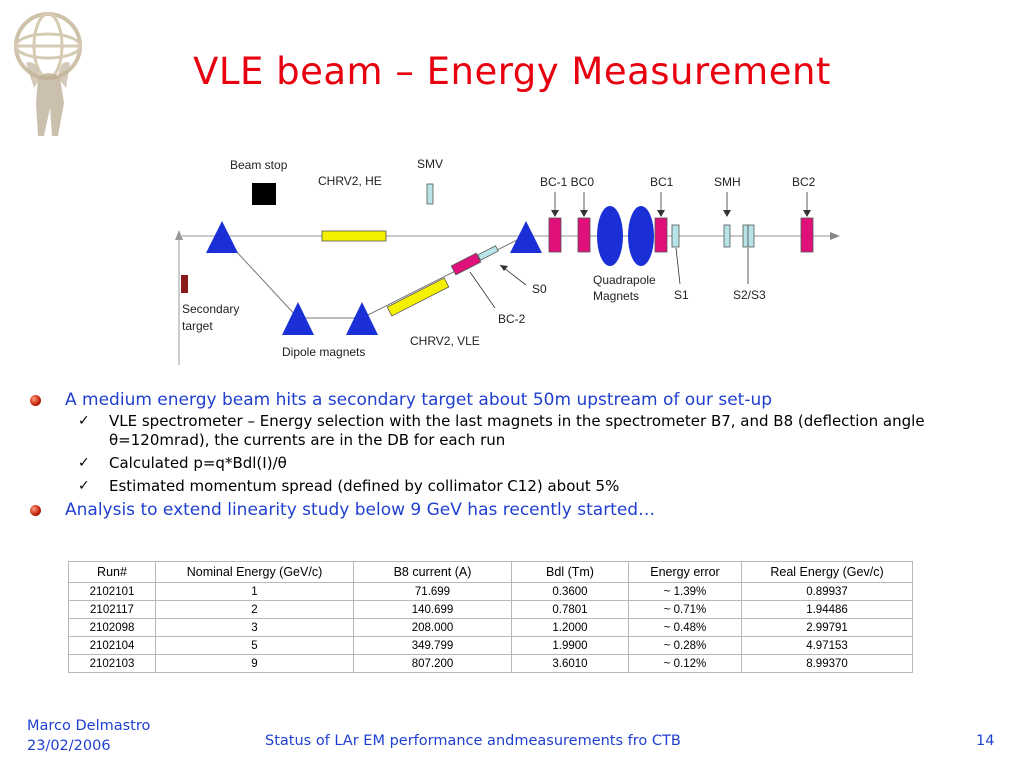 This screenshot has width=1024, height=768. What do you see at coordinates (727, 213) in the screenshot?
I see `smh-arrowhead` at bounding box center [727, 213].